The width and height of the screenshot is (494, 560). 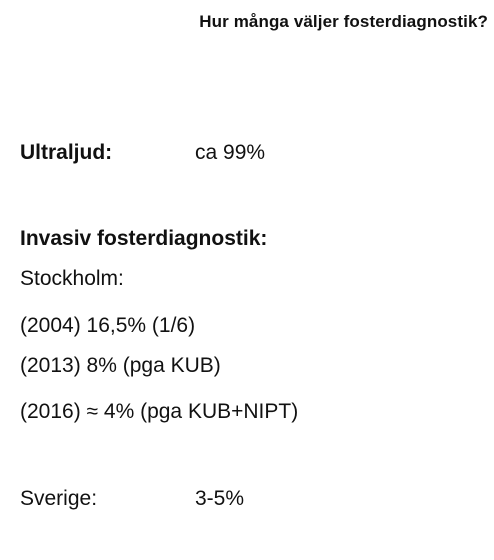 I want to click on stat-row-2016: (2016) ≈ 4% (pga KUB+NIPT), so click(x=159, y=411).